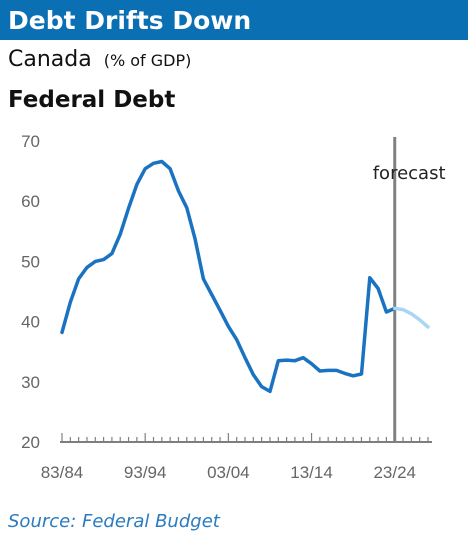  What do you see at coordinates (30, 141) in the screenshot?
I see `y-tick-label: 70` at bounding box center [30, 141].